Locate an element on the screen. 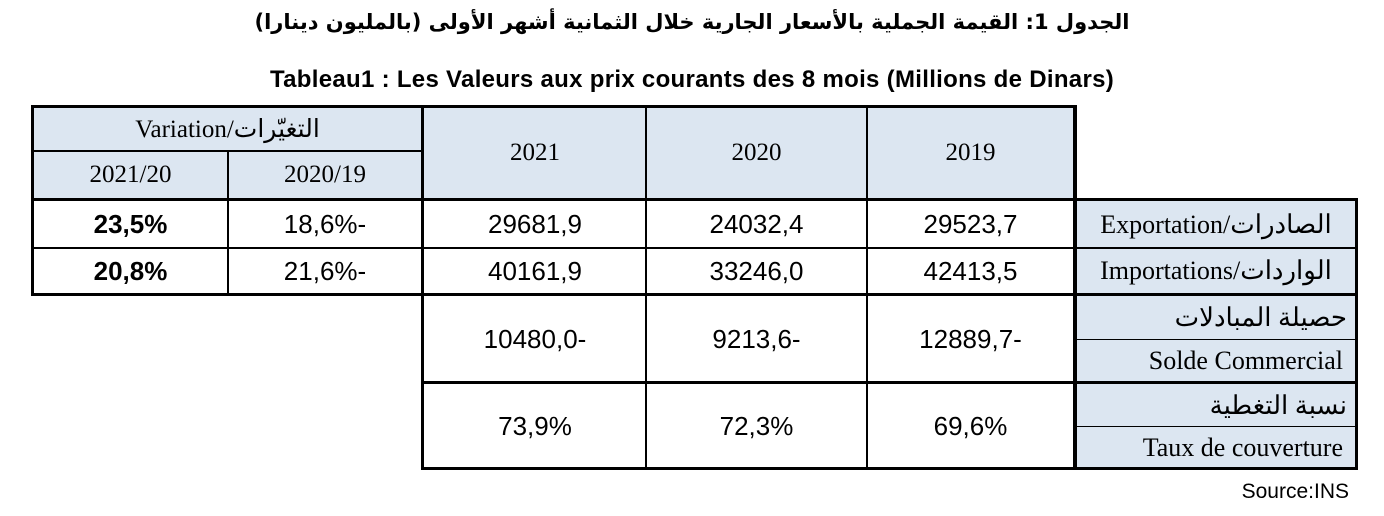 The width and height of the screenshot is (1384, 516). exportation-2019: 29523,7 is located at coordinates (970, 224).